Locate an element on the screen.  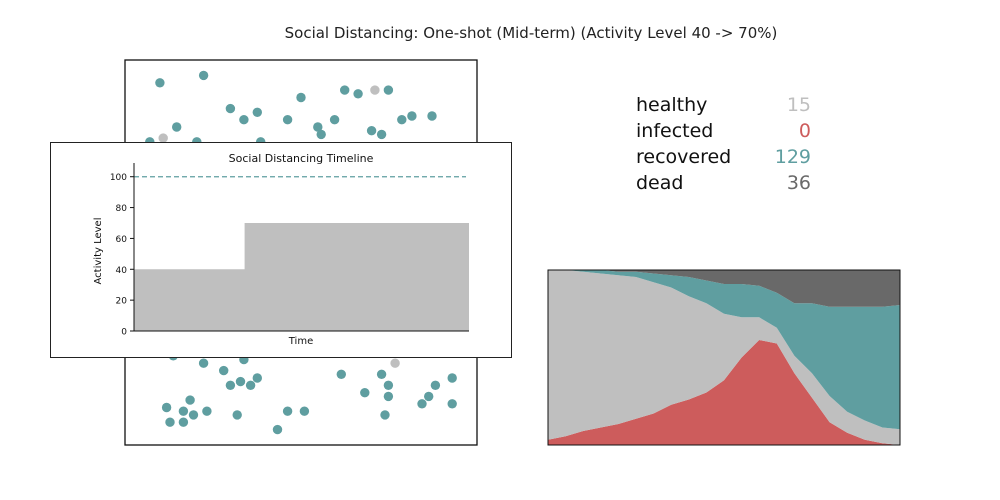
stat-row-recovered: recovered 129 is located at coordinates (726, 159).